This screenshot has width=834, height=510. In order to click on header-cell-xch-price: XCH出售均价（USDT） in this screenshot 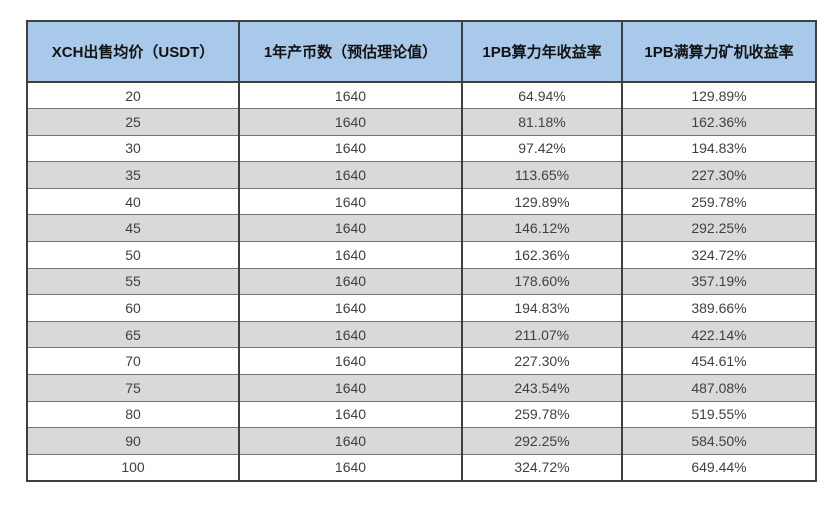, I will do `click(133, 52)`.